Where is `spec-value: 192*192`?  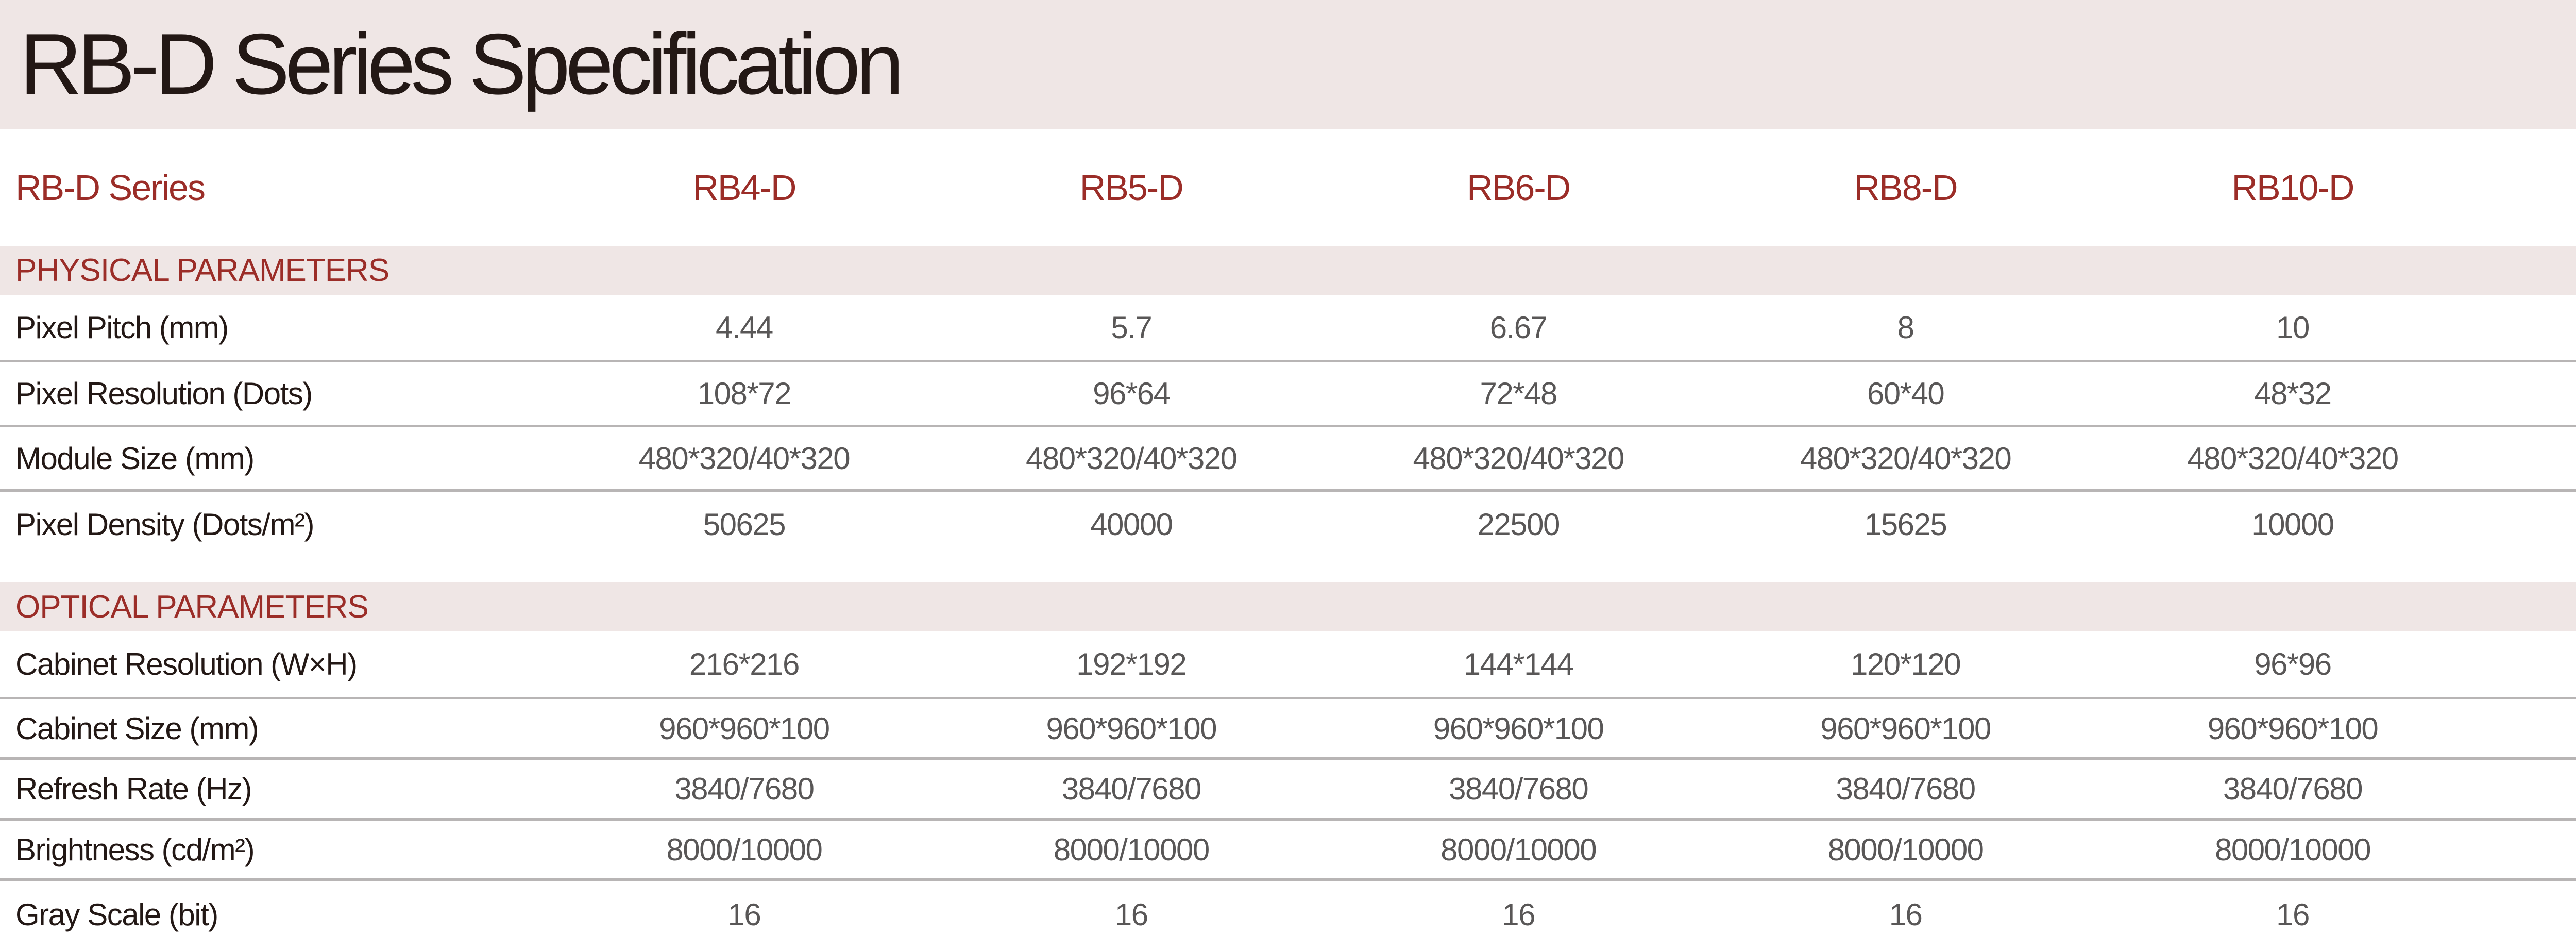 spec-value: 192*192 is located at coordinates (1131, 664).